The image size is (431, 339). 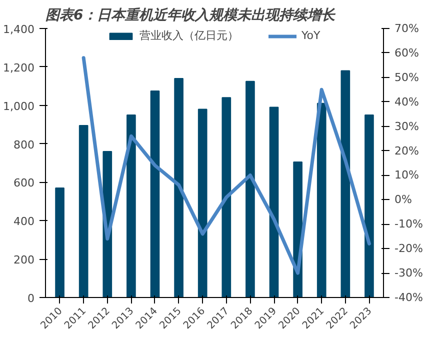 What do you see at coordinates (24, 221) in the screenshot?
I see `y-tick-label: 400` at bounding box center [24, 221].